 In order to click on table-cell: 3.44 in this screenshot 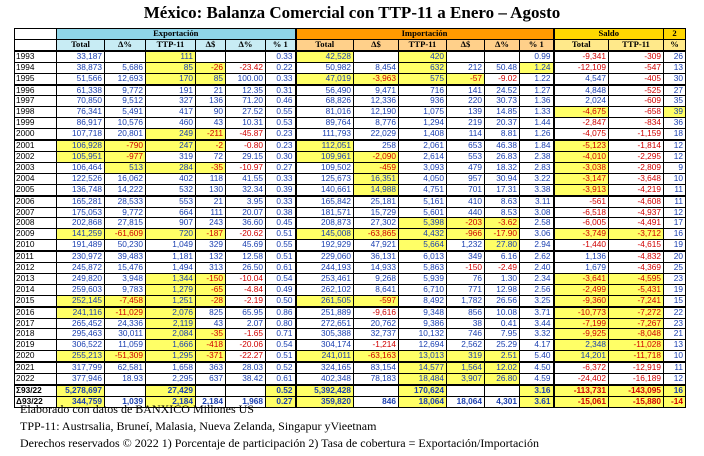, I will do `click(537, 323)`.